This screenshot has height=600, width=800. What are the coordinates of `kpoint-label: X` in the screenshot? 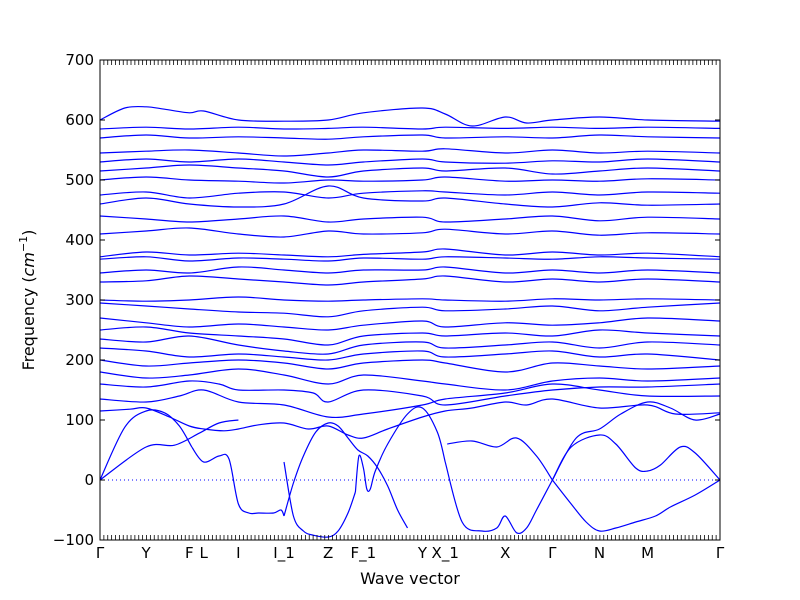 It's located at (505, 553).